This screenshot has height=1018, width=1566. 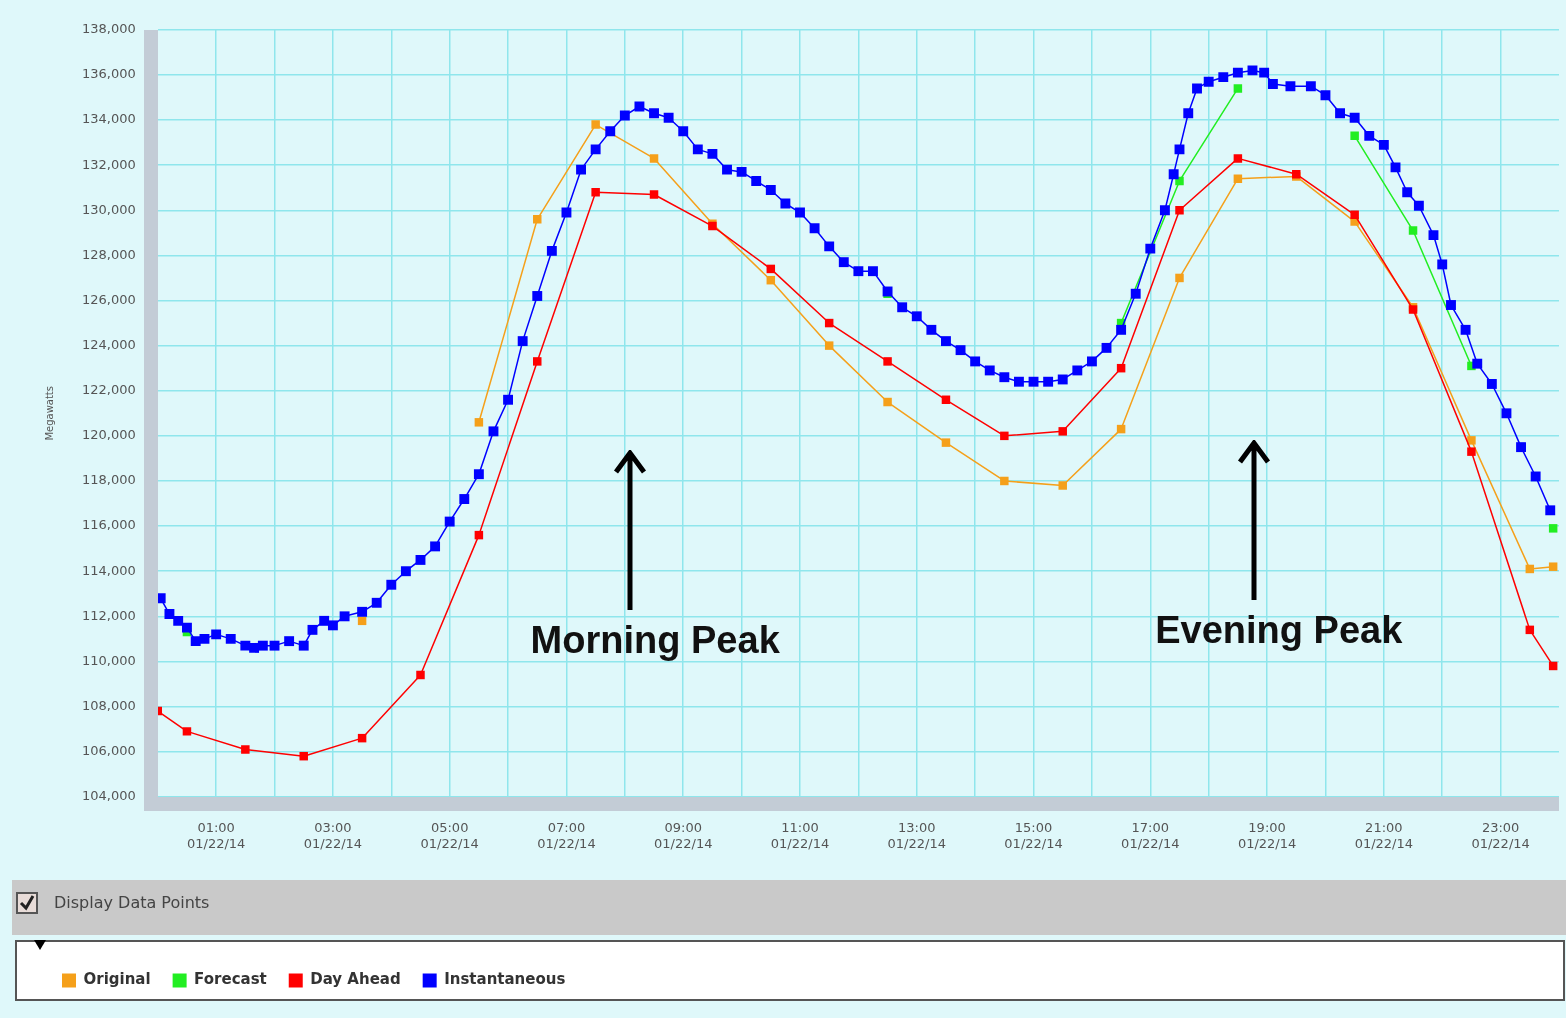 I want to click on y-tick-label: 114,000, so click(x=108, y=570).